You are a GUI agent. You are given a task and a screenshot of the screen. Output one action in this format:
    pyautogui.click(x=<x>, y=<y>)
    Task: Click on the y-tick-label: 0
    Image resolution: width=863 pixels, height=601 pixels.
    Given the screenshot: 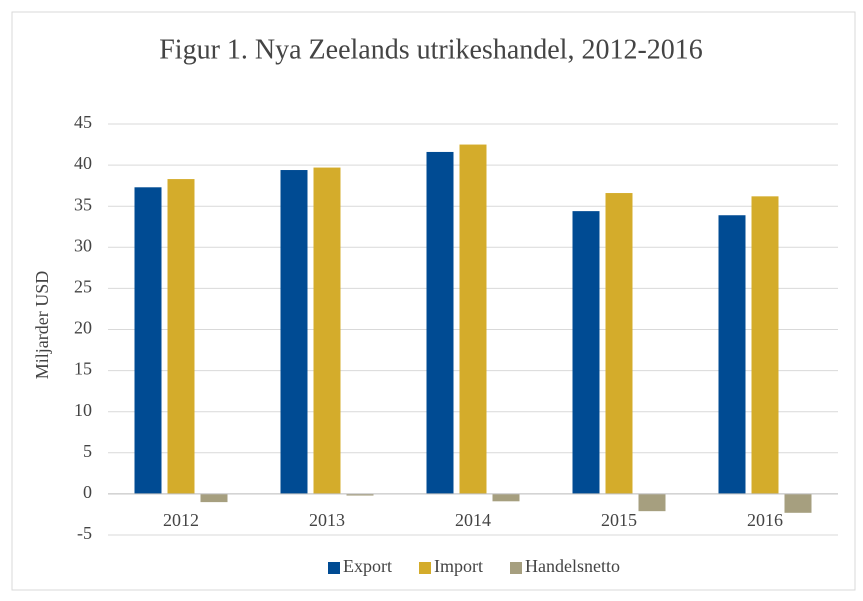 What is the action you would take?
    pyautogui.click(x=87, y=492)
    